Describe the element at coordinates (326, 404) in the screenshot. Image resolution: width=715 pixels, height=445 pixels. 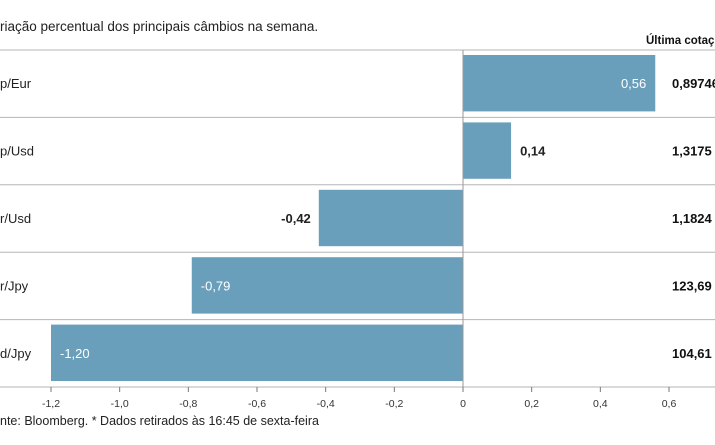
I see `x-tick-label: -0,4` at that location.